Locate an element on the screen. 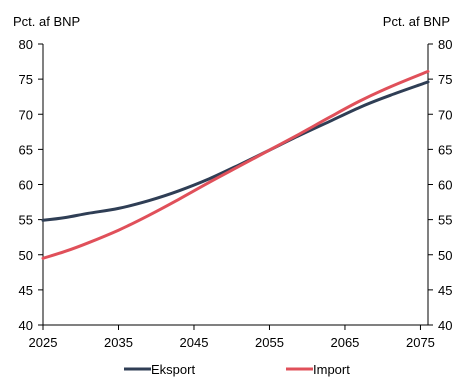 The width and height of the screenshot is (462, 379). y-tick-label-right: 75 is located at coordinates (445, 79).